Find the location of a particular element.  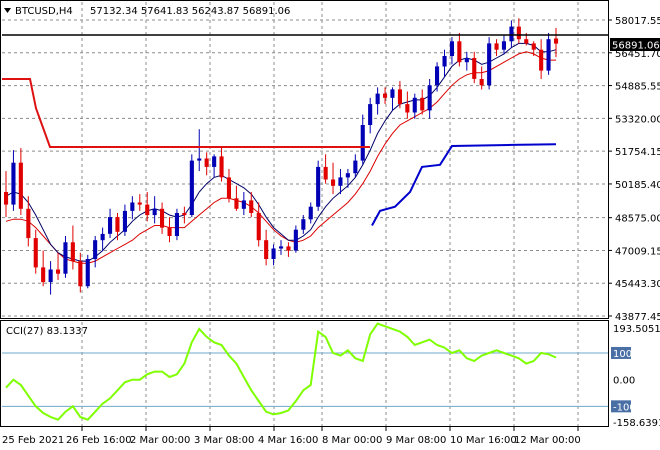

time-tick-label: 8 Mar 00:00 is located at coordinates (352, 440).